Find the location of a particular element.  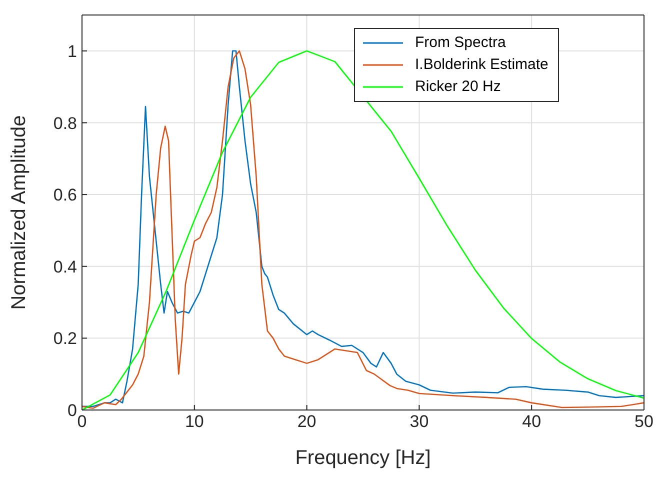

legend-label: From Spectra is located at coordinates (460, 43).